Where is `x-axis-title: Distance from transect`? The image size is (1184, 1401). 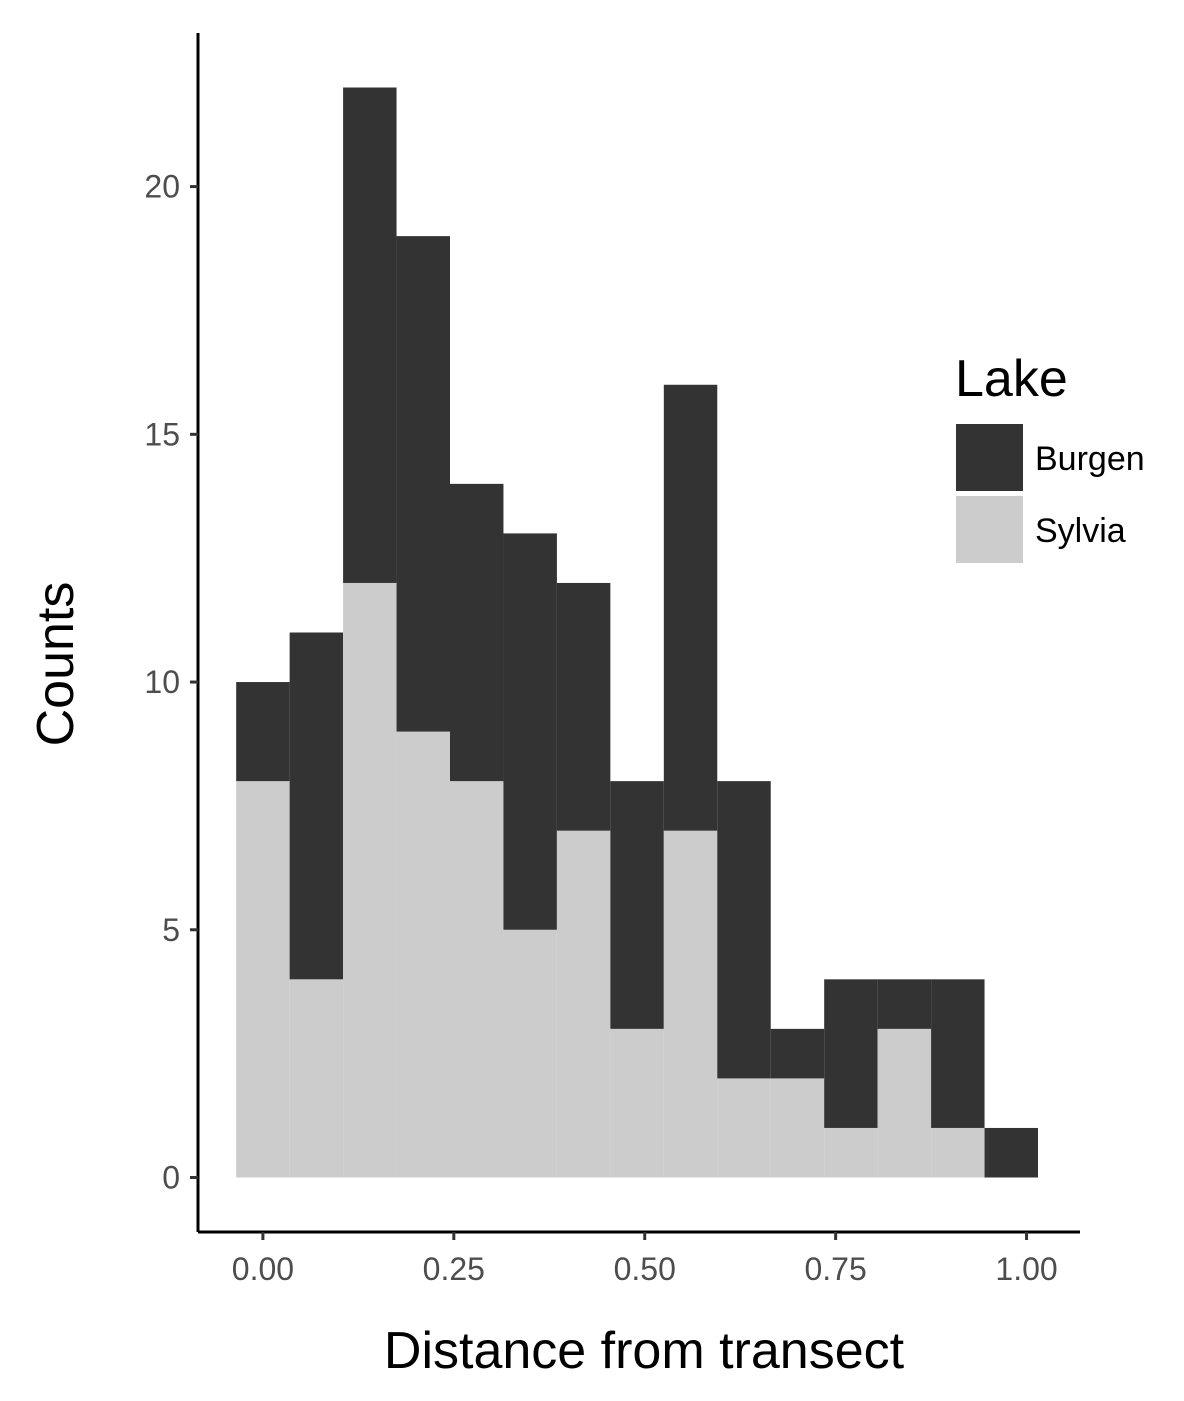 x-axis-title: Distance from transect is located at coordinates (644, 1351).